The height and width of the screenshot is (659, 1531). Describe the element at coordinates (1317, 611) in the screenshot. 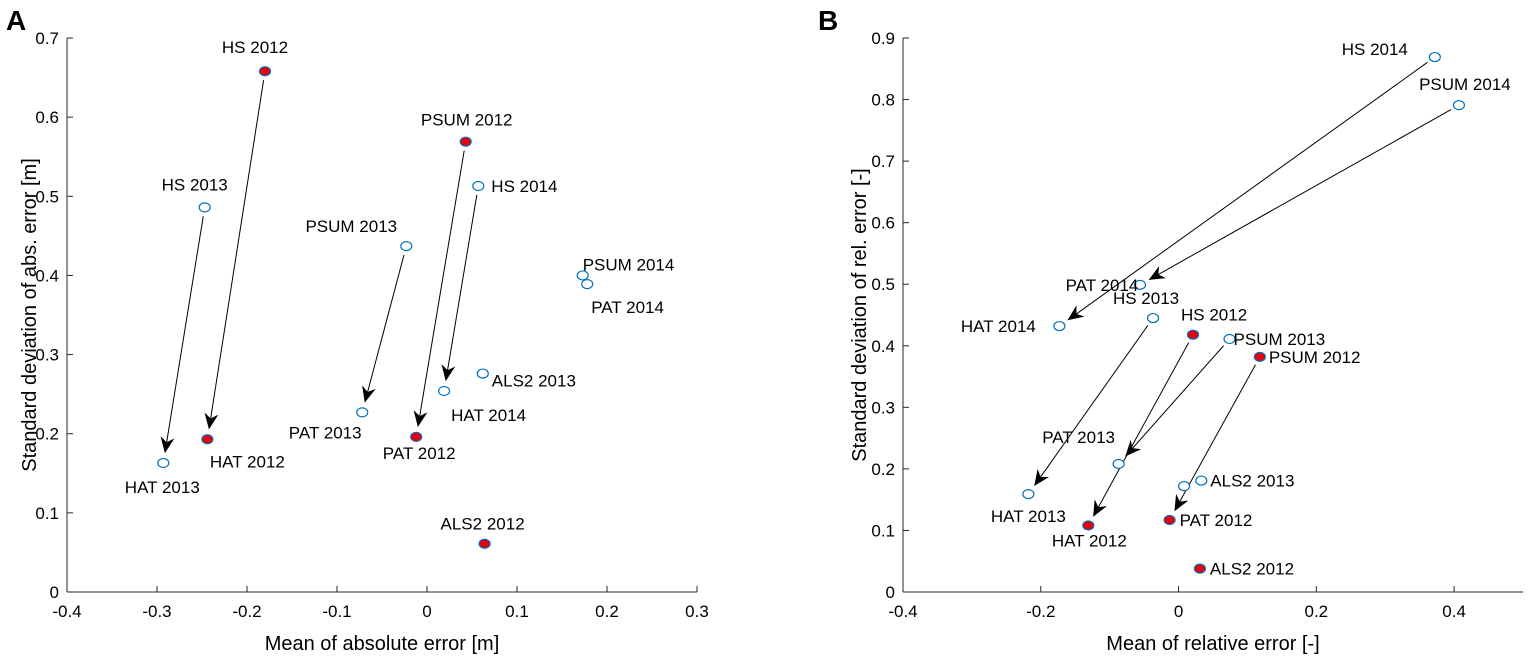

I see `x-tick-label: 0.2` at that location.